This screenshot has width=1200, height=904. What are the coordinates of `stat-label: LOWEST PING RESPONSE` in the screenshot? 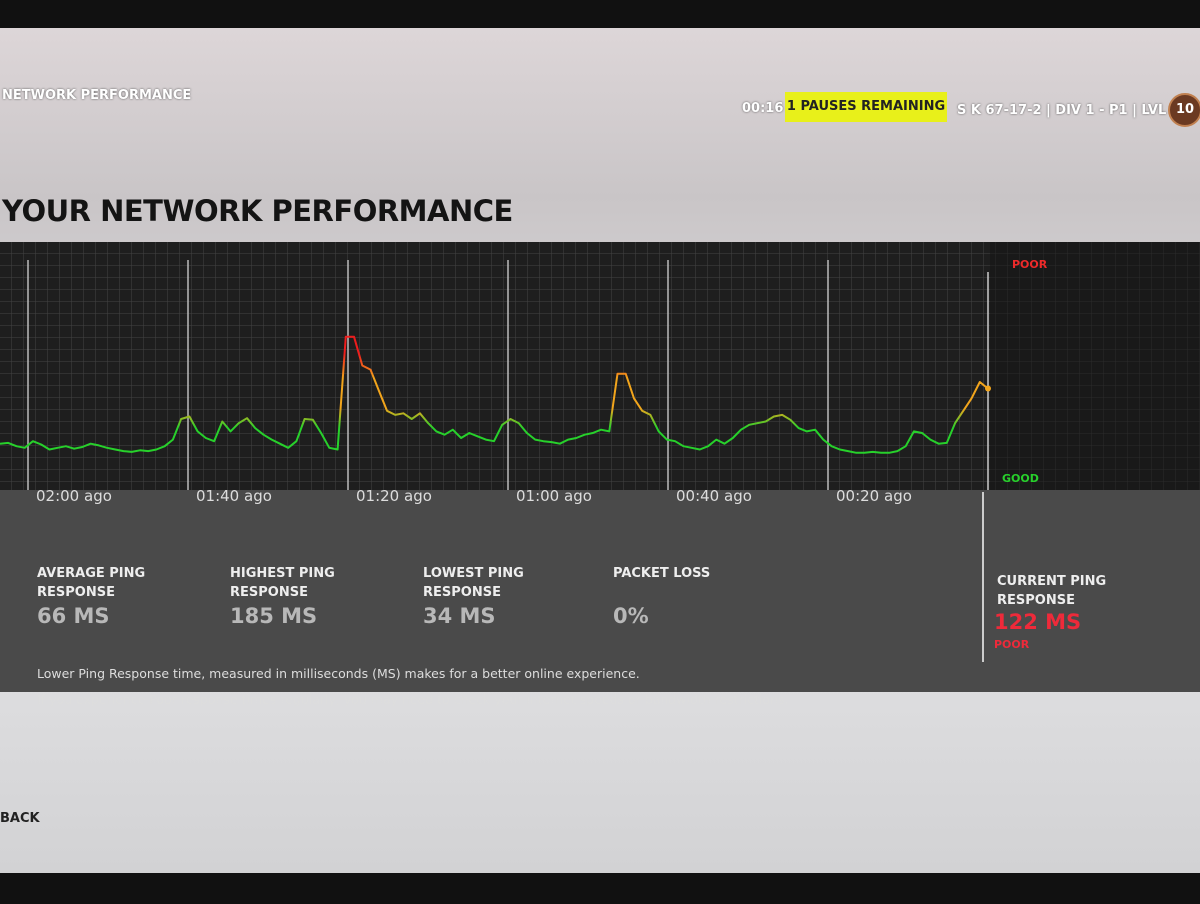 It's located at (473, 583).